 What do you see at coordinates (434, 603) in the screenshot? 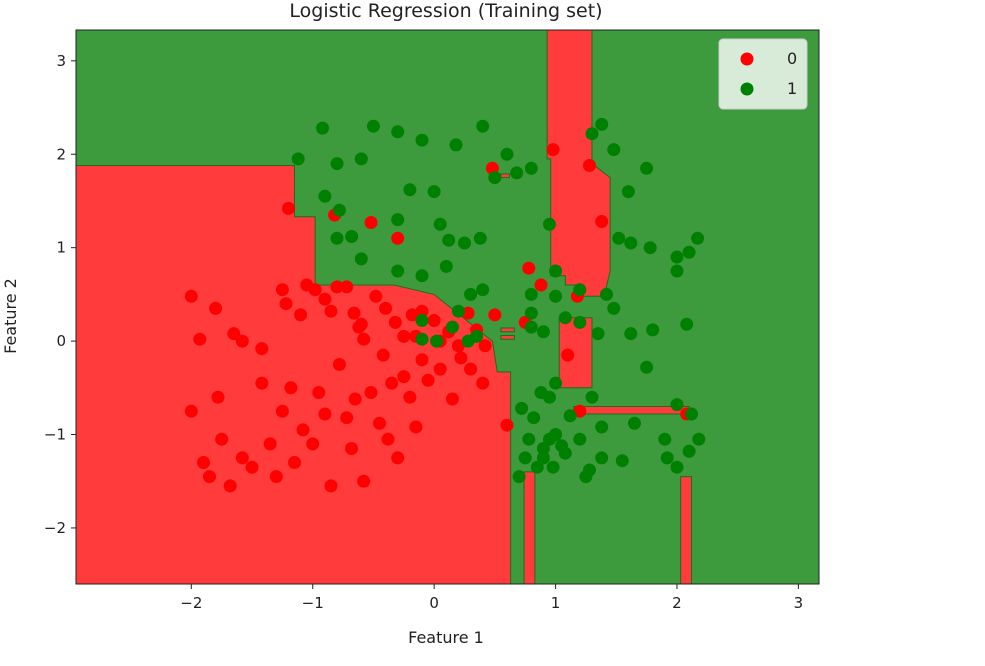
I see `x-tick-label: 0` at bounding box center [434, 603].